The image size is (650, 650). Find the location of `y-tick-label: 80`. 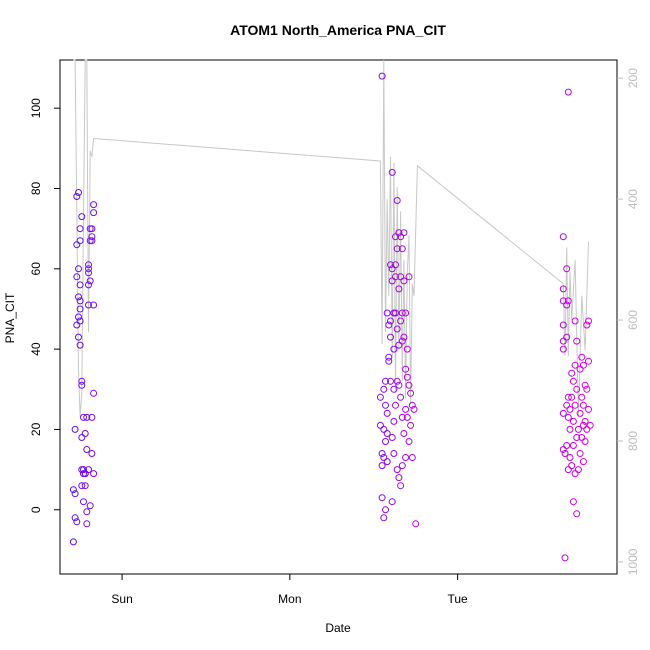

y-tick-label: 80 is located at coordinates (36, 189).